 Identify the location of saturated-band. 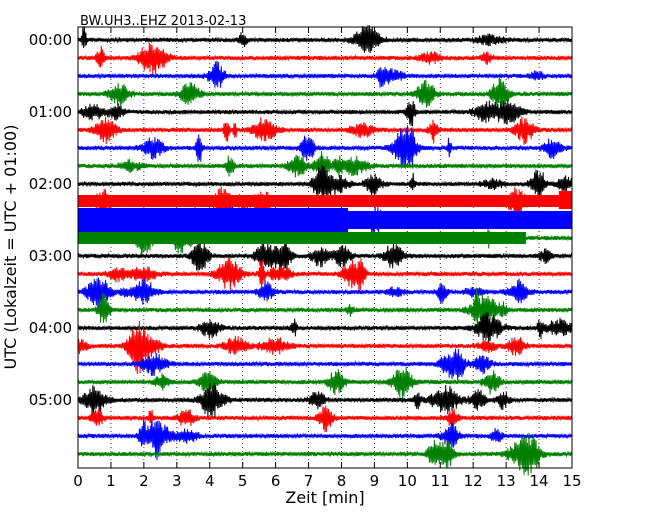
(325, 217).